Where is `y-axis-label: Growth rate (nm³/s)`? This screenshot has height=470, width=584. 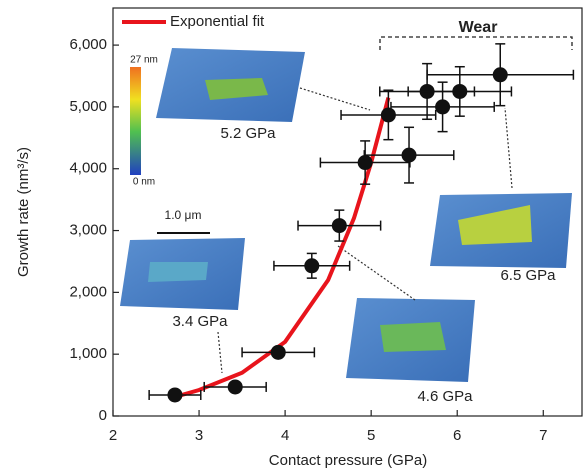 y-axis-label: Growth rate (nm³/s) is located at coordinates (23, 212).